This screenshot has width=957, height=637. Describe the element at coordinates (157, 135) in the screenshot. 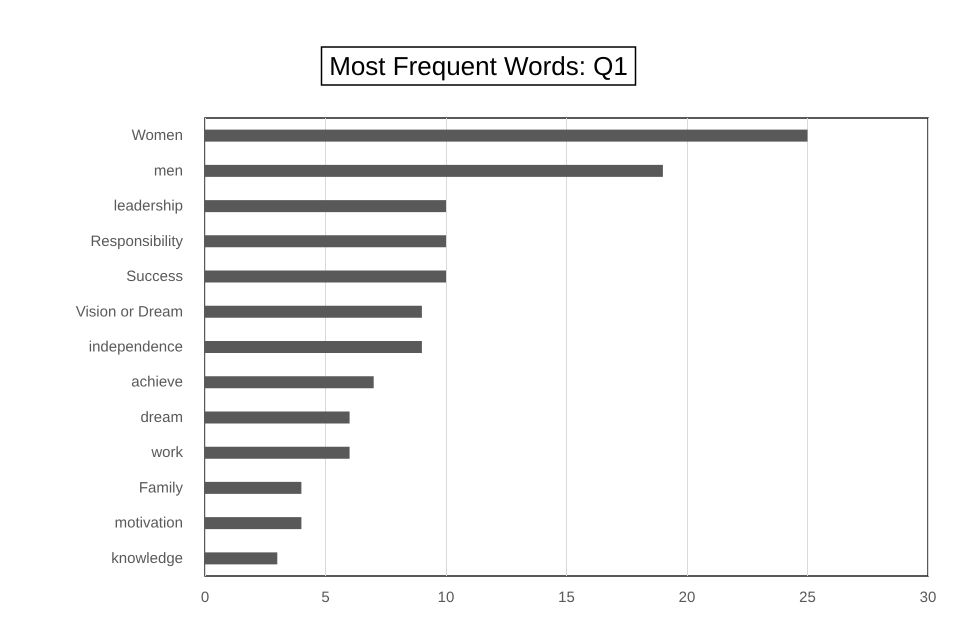

I see `y-tick-label: Women` at that location.